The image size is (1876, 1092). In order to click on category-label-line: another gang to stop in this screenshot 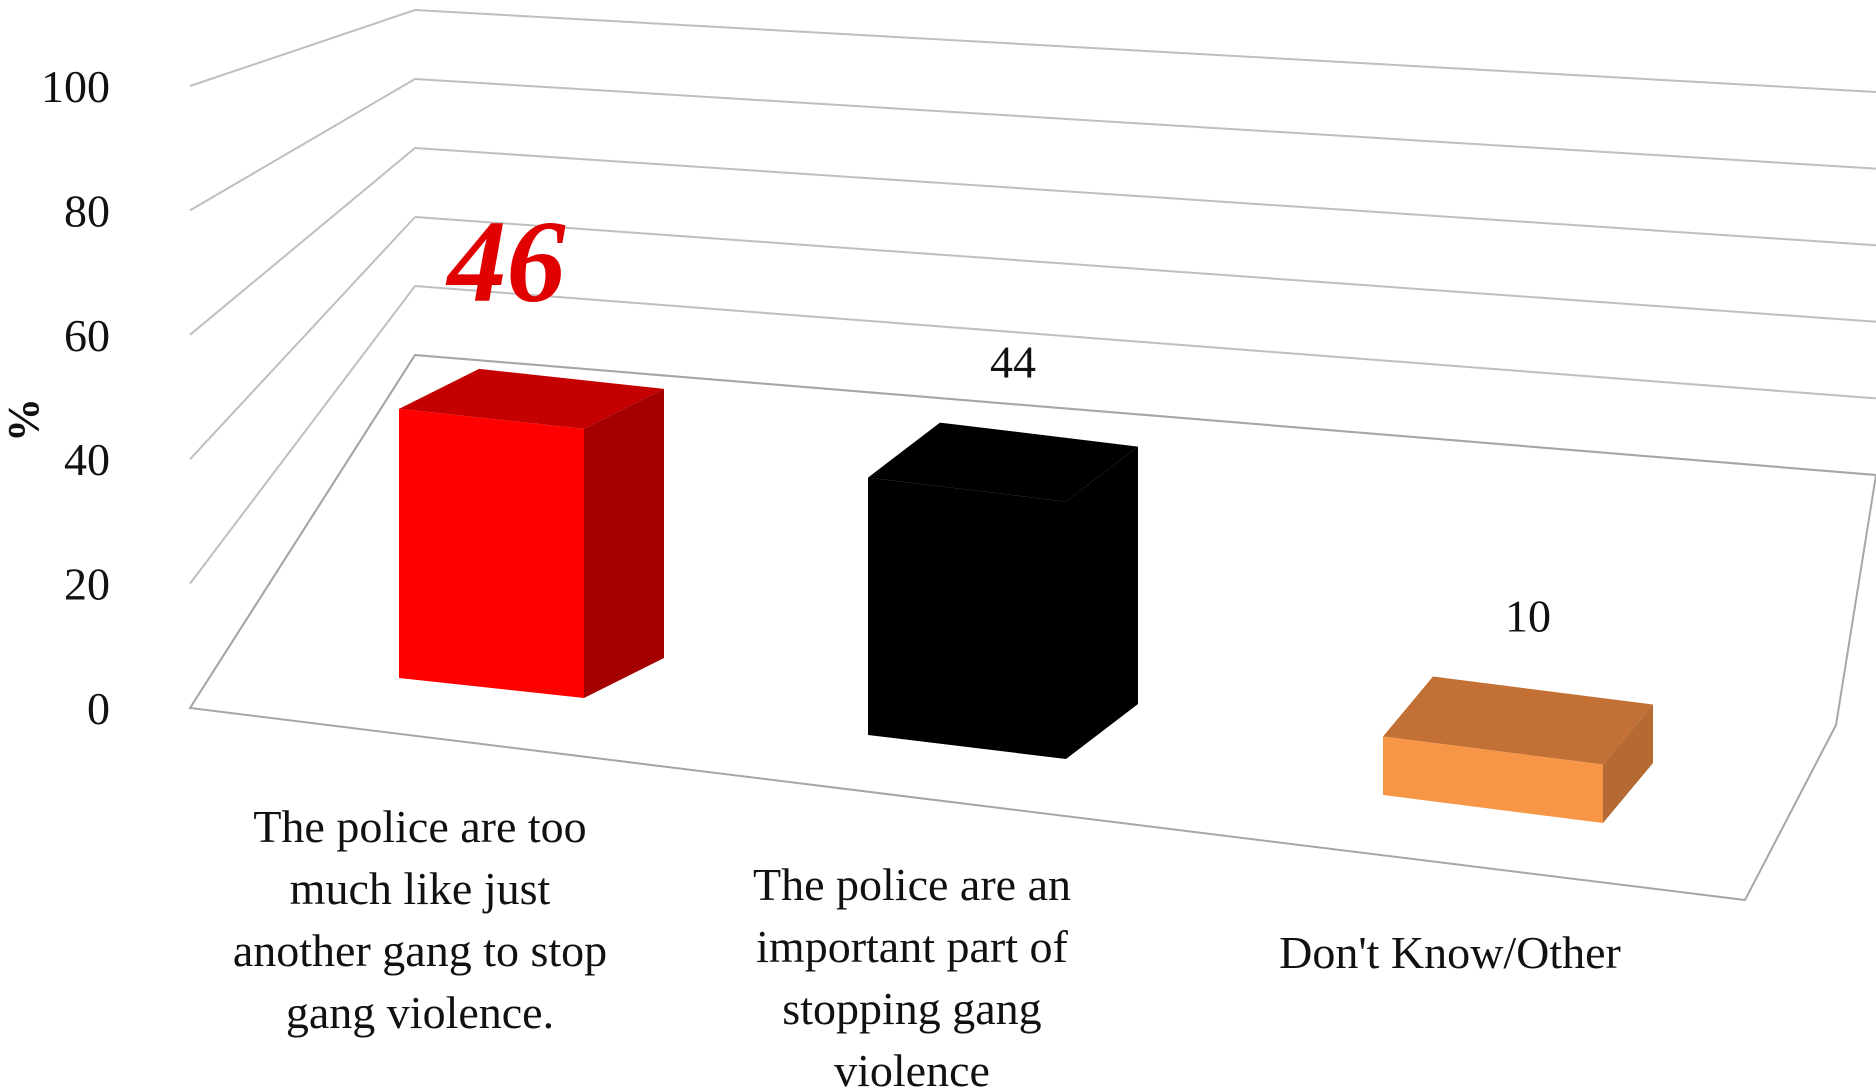, I will do `click(420, 950)`.